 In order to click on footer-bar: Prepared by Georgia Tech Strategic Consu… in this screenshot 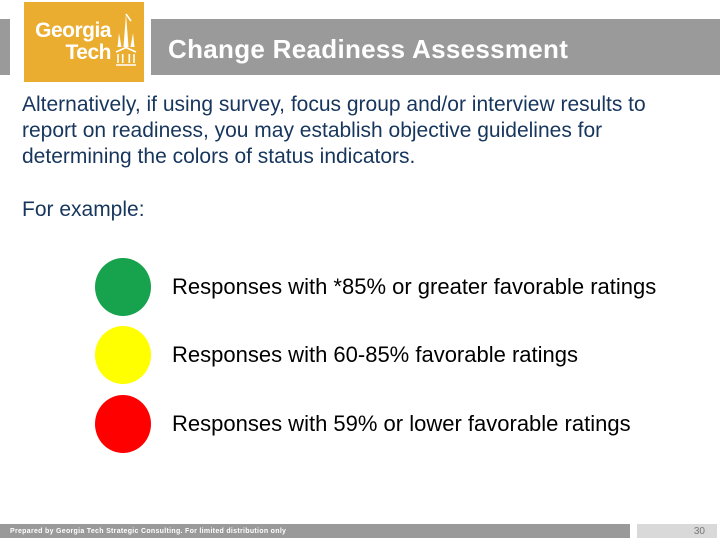, I will do `click(315, 531)`.